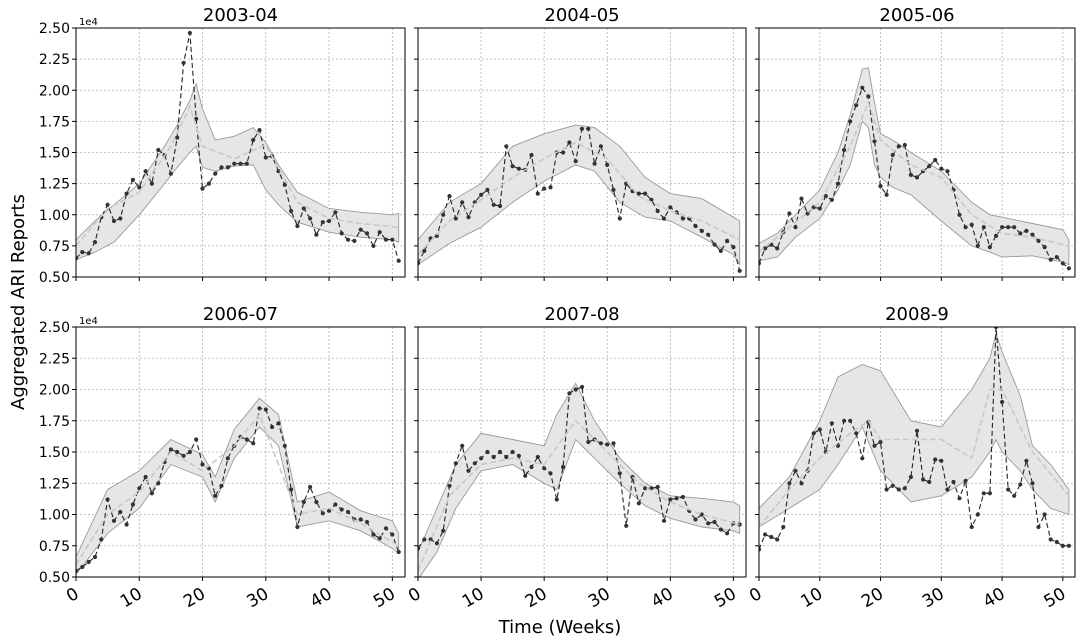  Describe the element at coordinates (54, 453) in the screenshot. I see `y-tick-label: 1.50` at that location.